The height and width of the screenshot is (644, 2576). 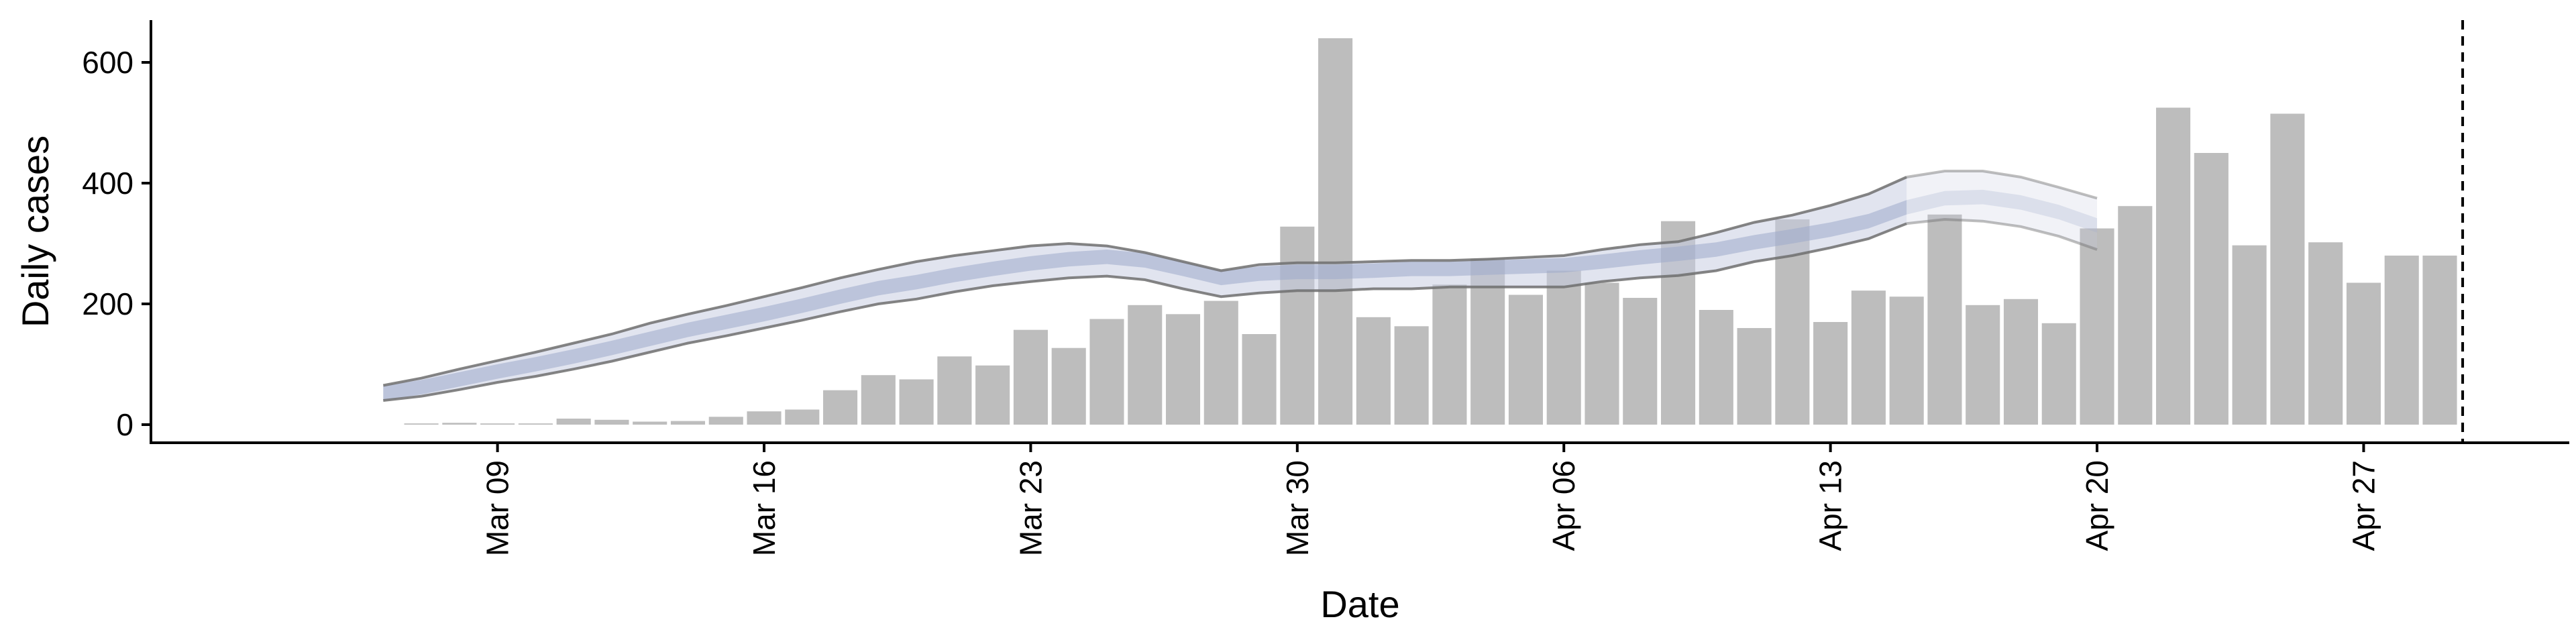 What do you see at coordinates (764, 508) in the screenshot?
I see `x-tick-label: Mar 16` at bounding box center [764, 508].